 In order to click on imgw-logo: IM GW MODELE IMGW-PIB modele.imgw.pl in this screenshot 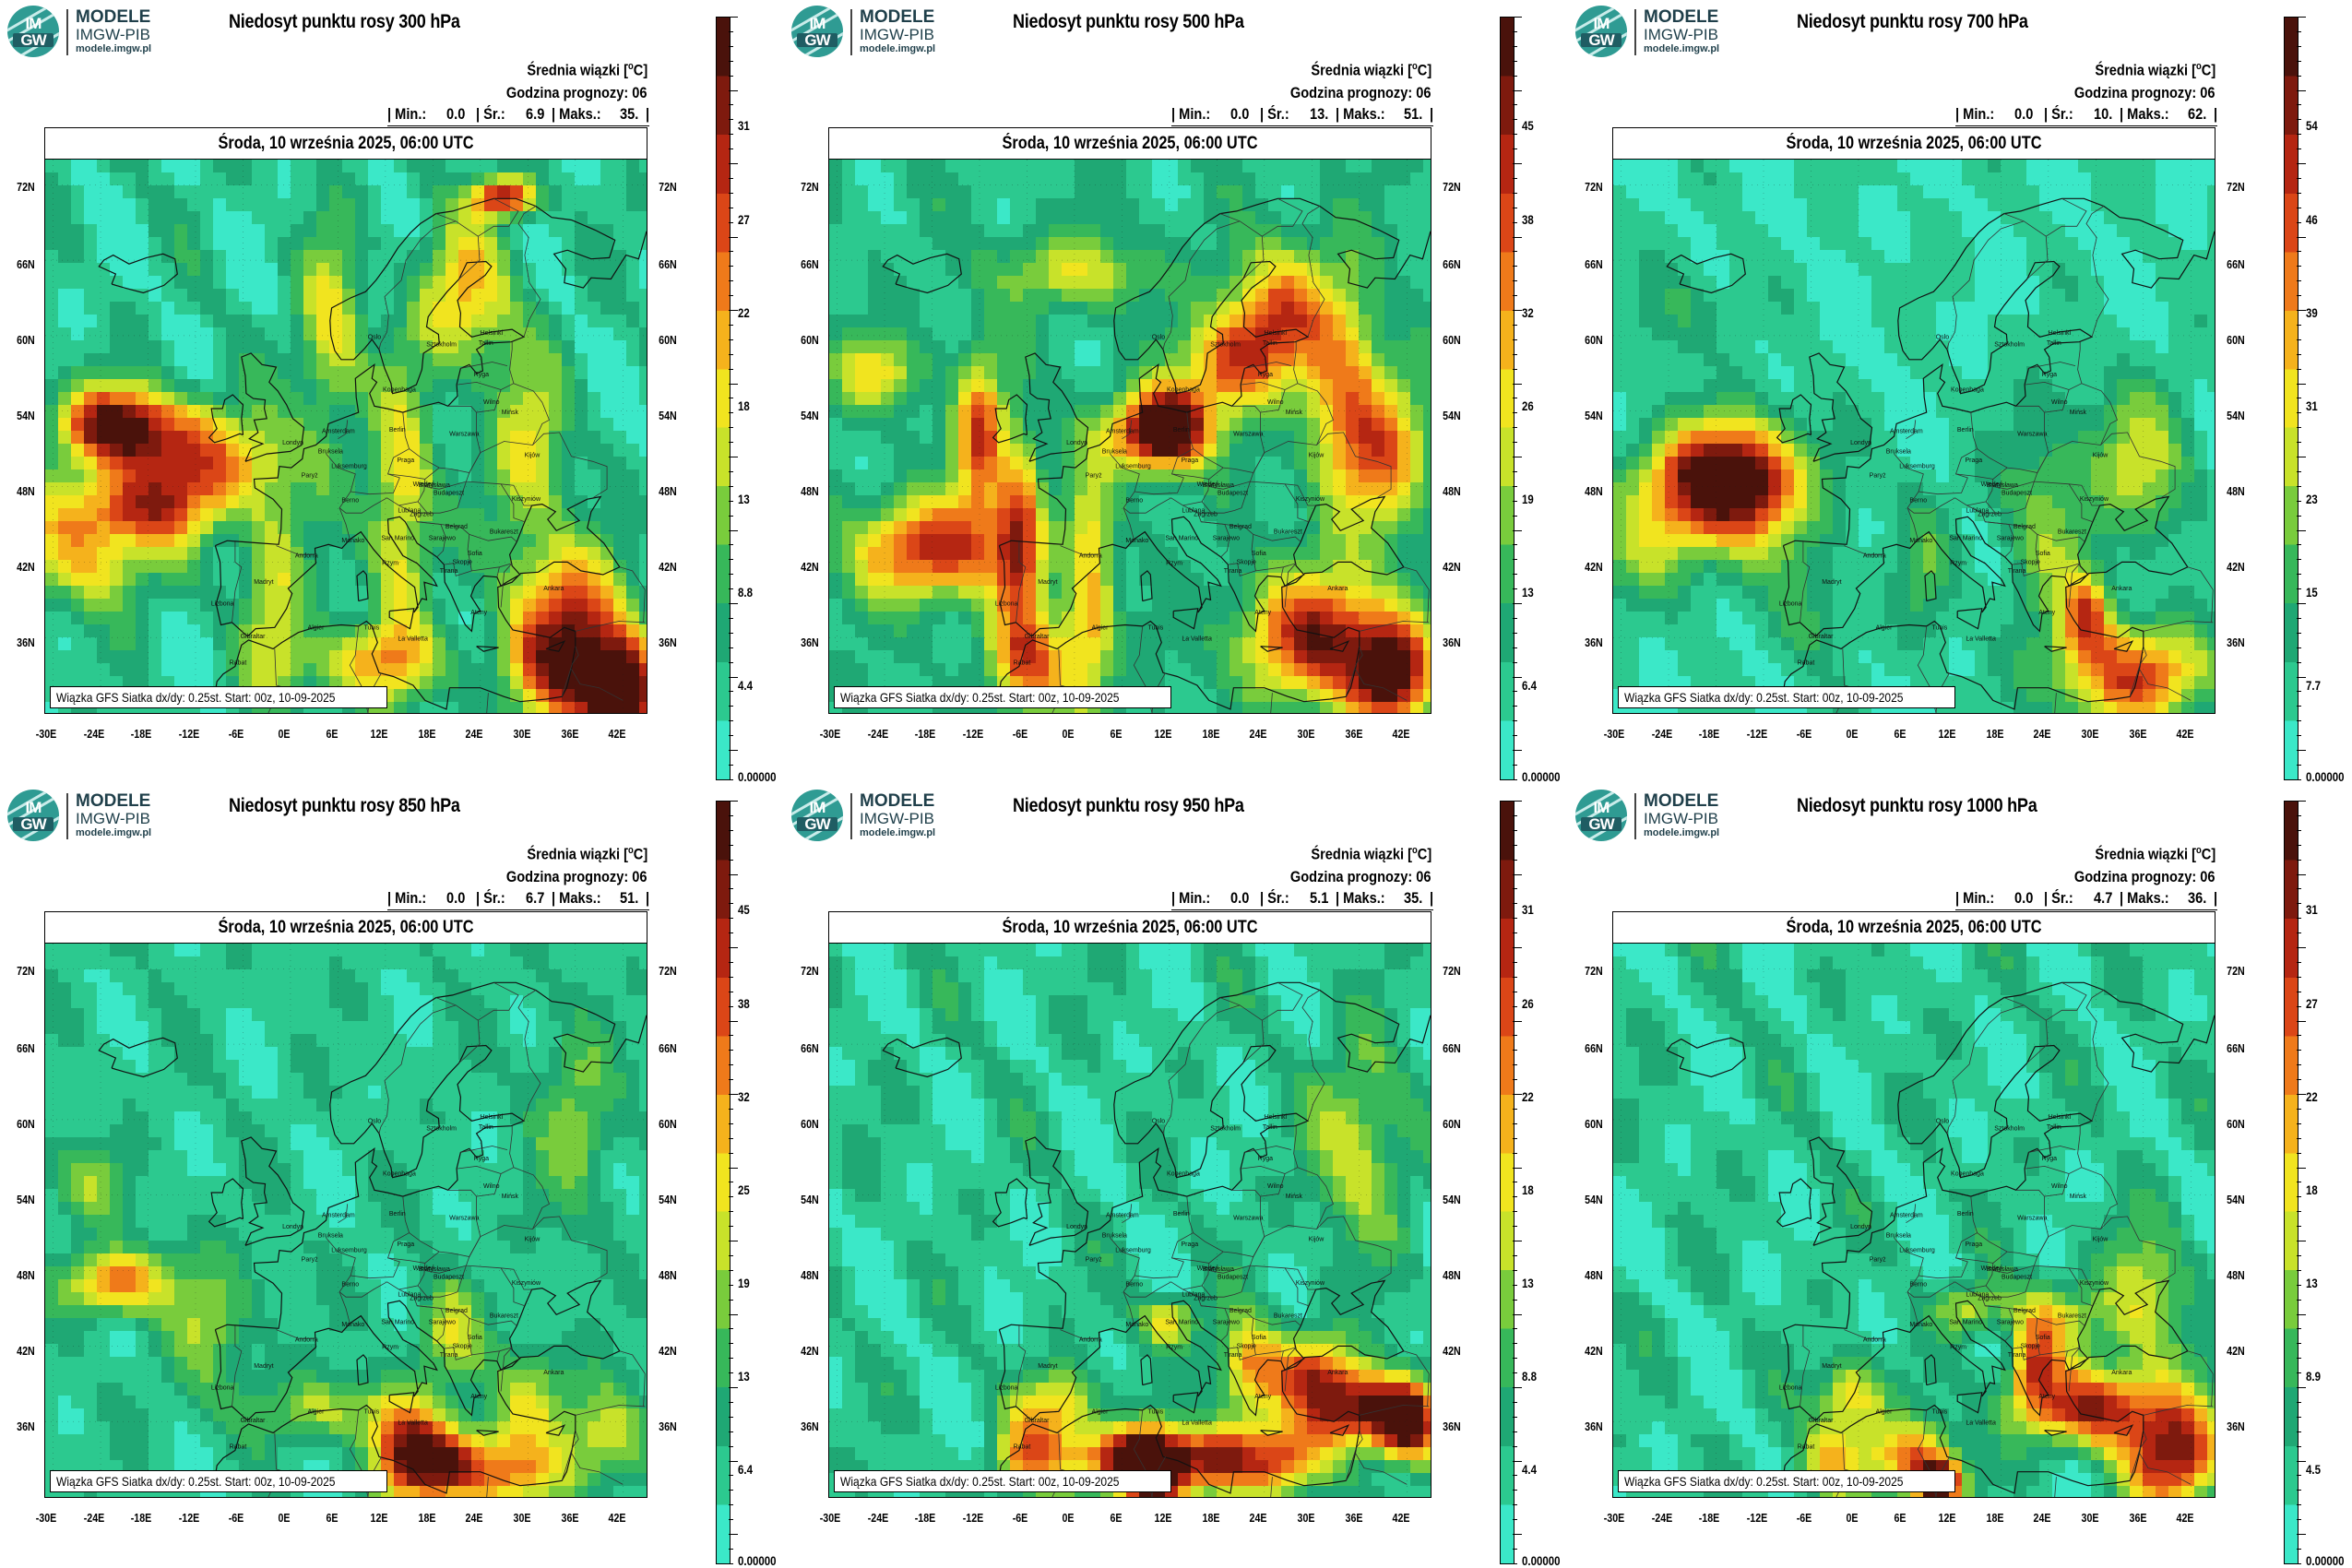, I will do `click(1653, 817)`.